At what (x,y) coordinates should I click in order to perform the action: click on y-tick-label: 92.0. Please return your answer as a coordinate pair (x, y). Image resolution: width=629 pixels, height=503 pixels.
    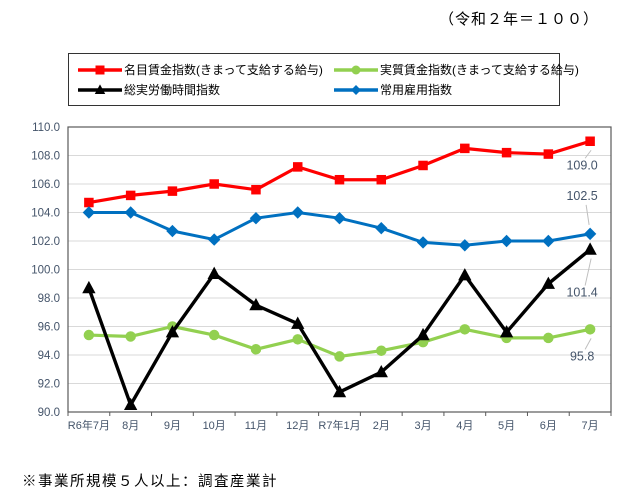
    Looking at the image, I should click on (49, 385).